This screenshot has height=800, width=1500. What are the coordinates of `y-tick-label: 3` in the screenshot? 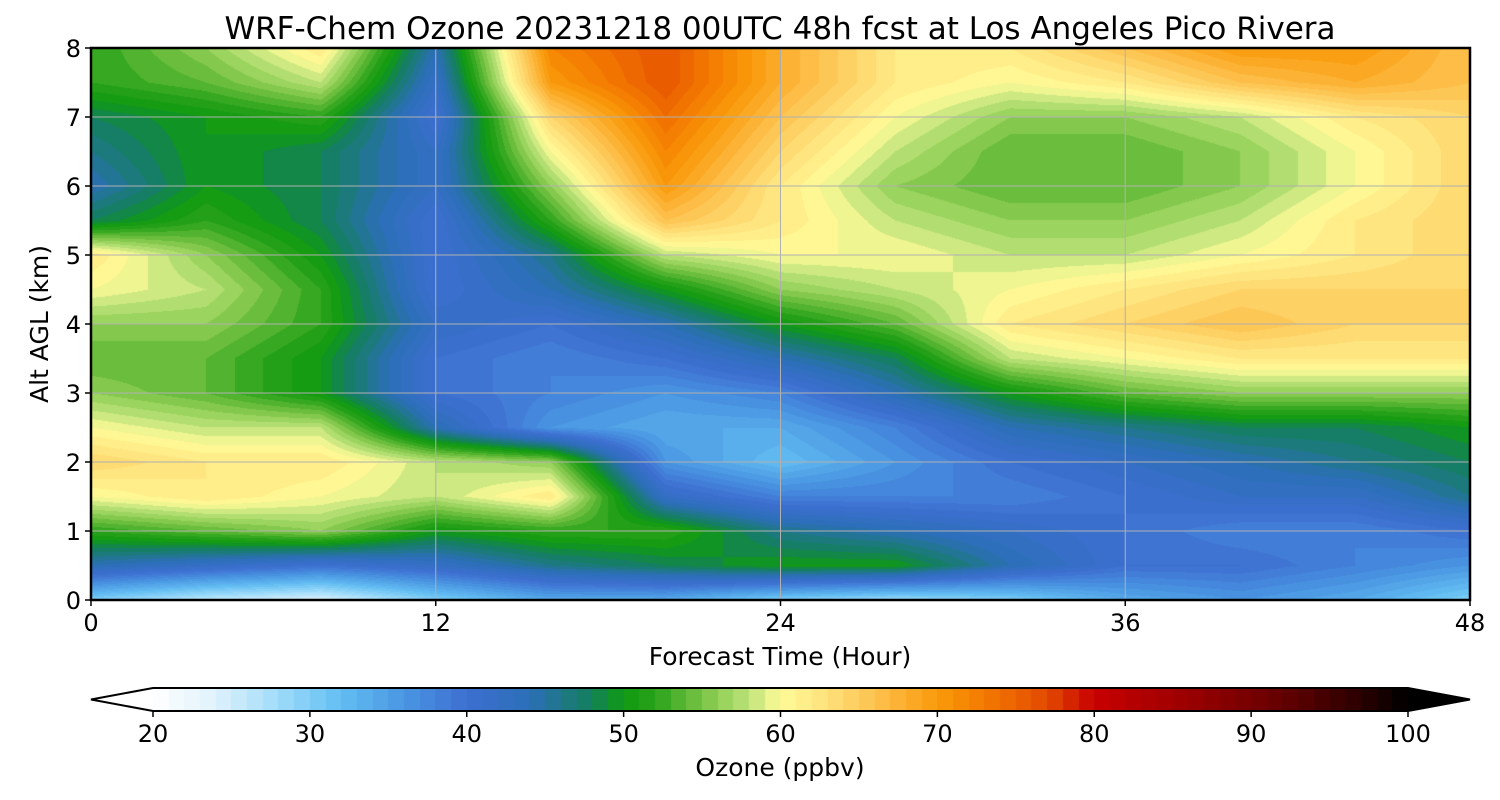 It's located at (73, 394).